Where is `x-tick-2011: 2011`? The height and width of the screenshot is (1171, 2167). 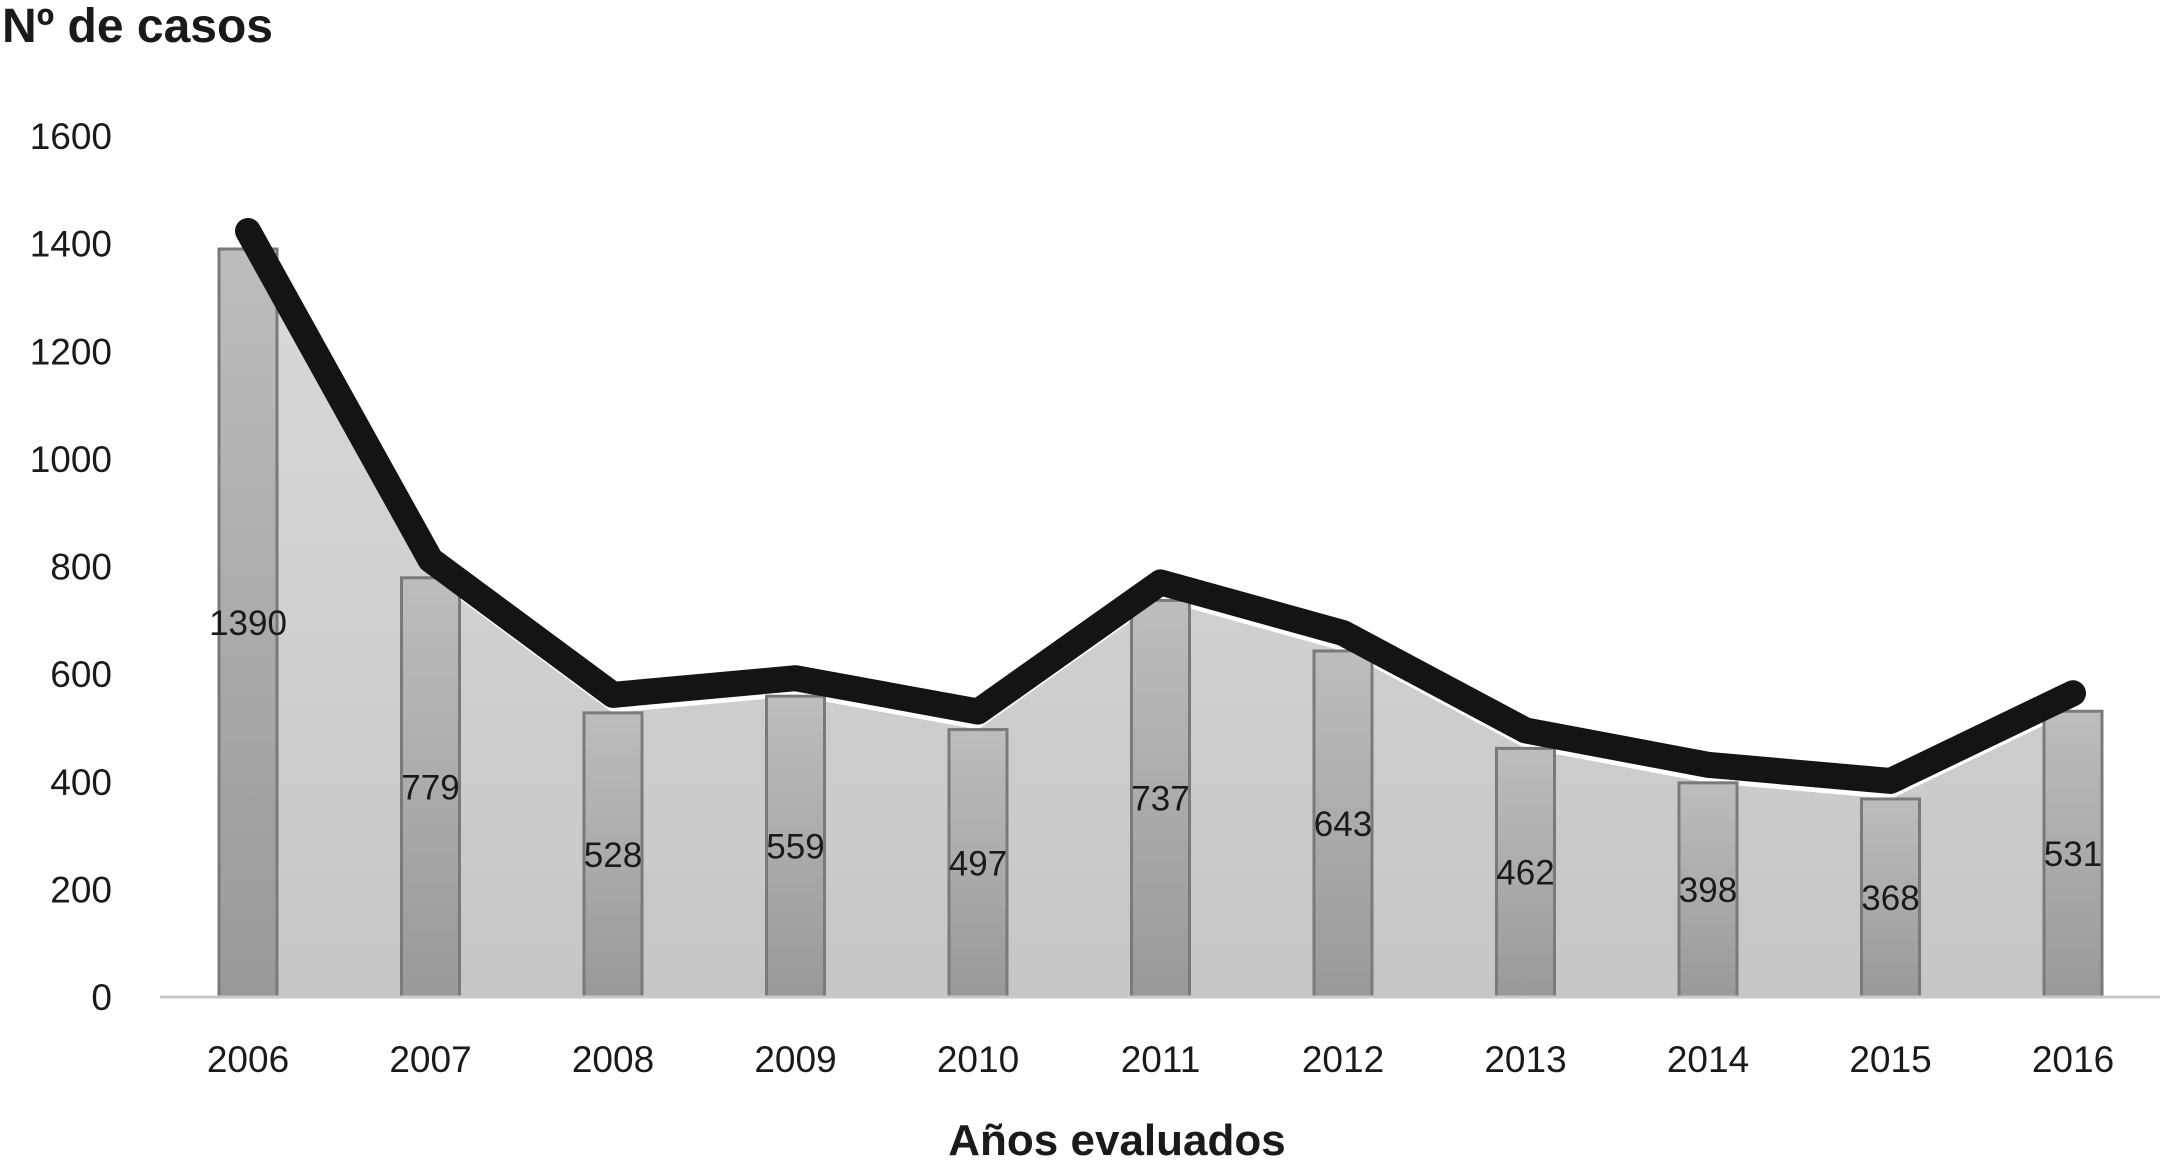 x-tick-2011: 2011 is located at coordinates (1161, 1059).